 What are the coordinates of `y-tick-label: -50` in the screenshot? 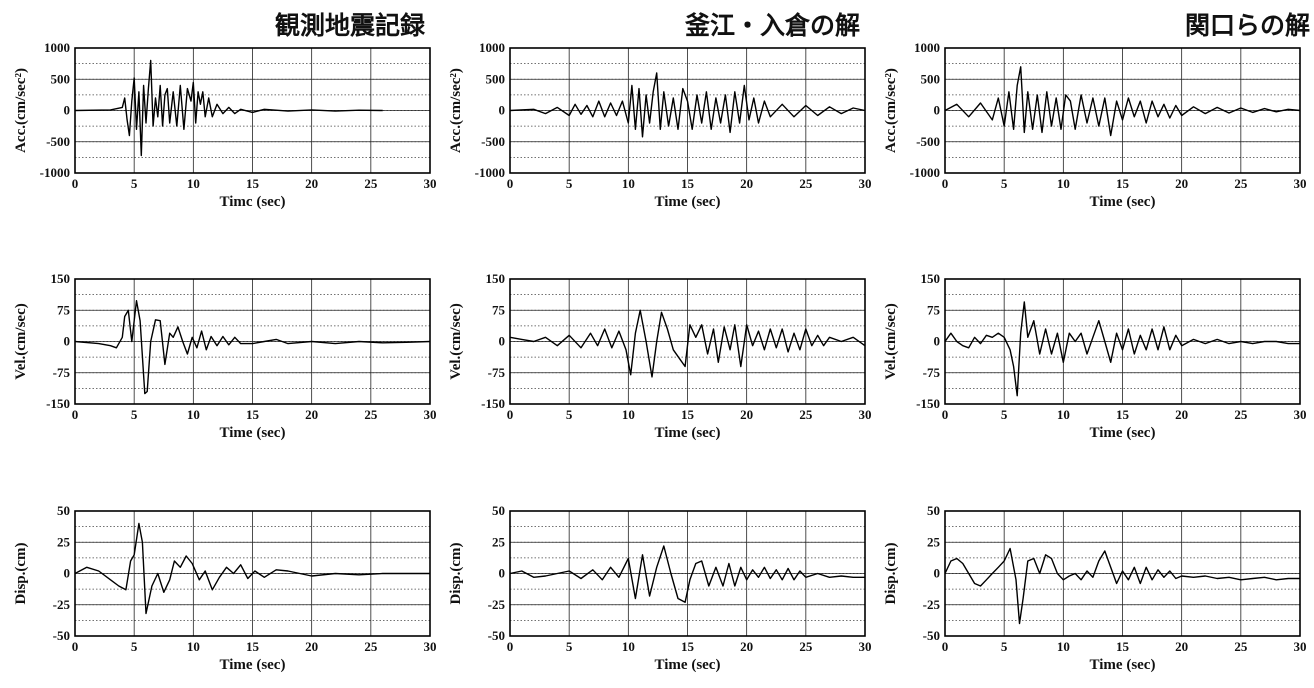 It's located at (931, 635).